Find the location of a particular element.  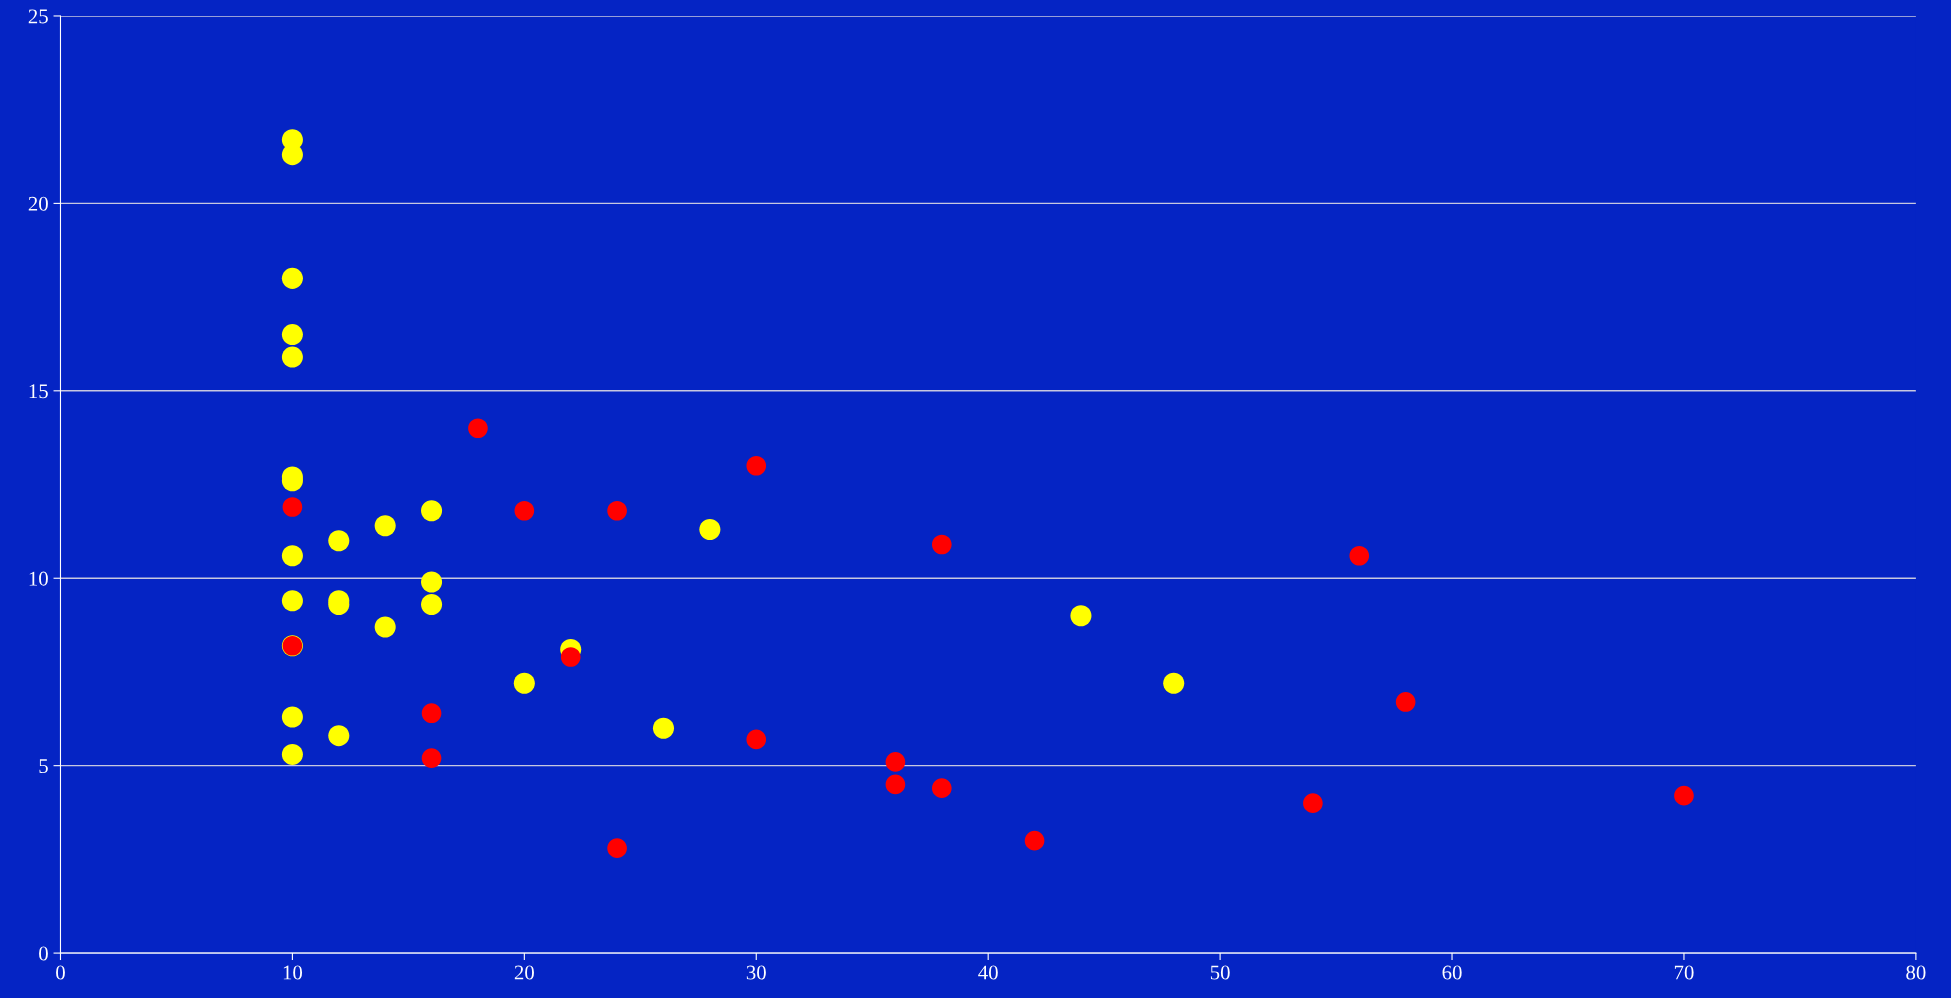

x-tick-label: 10 is located at coordinates (293, 972).